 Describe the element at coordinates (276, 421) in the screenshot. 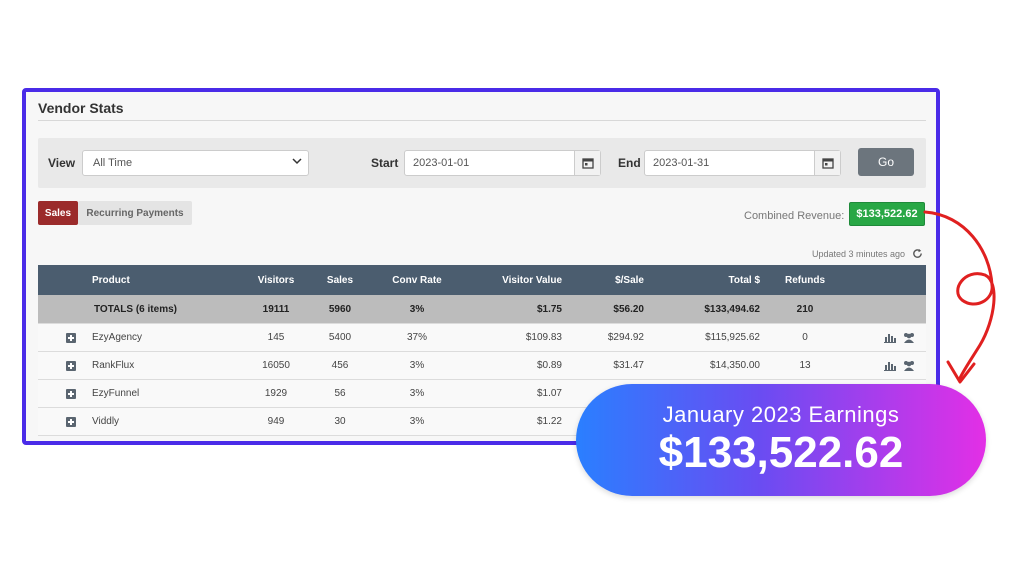

I see `row-visitors: 949` at that location.